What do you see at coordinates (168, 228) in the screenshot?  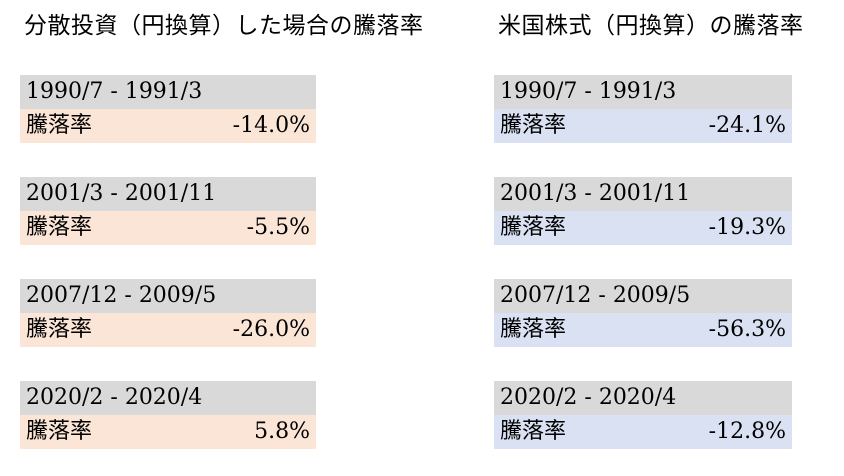 I see `change-rate-row: 騰落率 -5.5%` at bounding box center [168, 228].